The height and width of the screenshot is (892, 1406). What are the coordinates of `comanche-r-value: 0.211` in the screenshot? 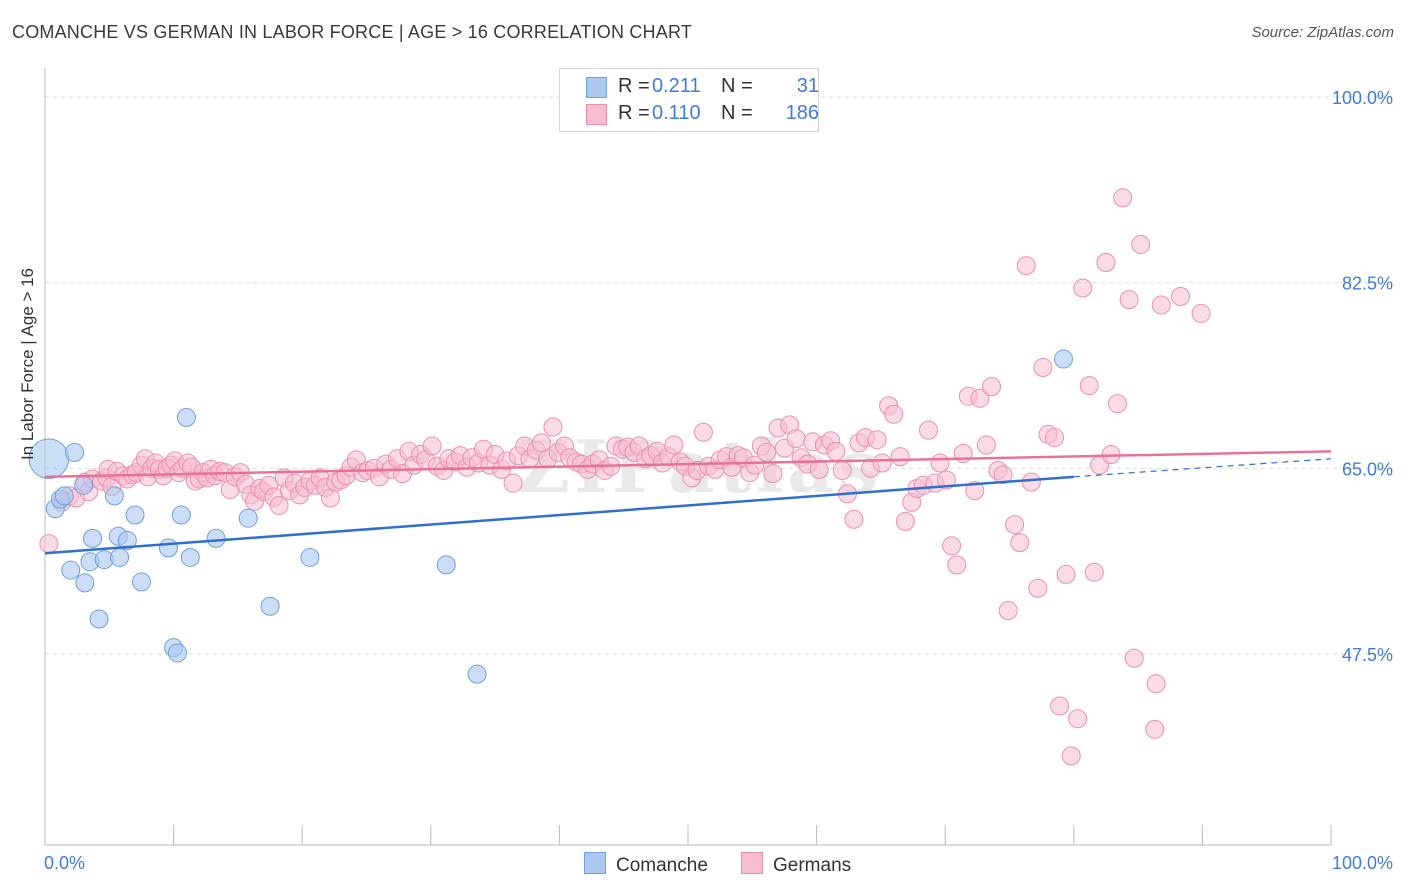 It's located at (676, 86).